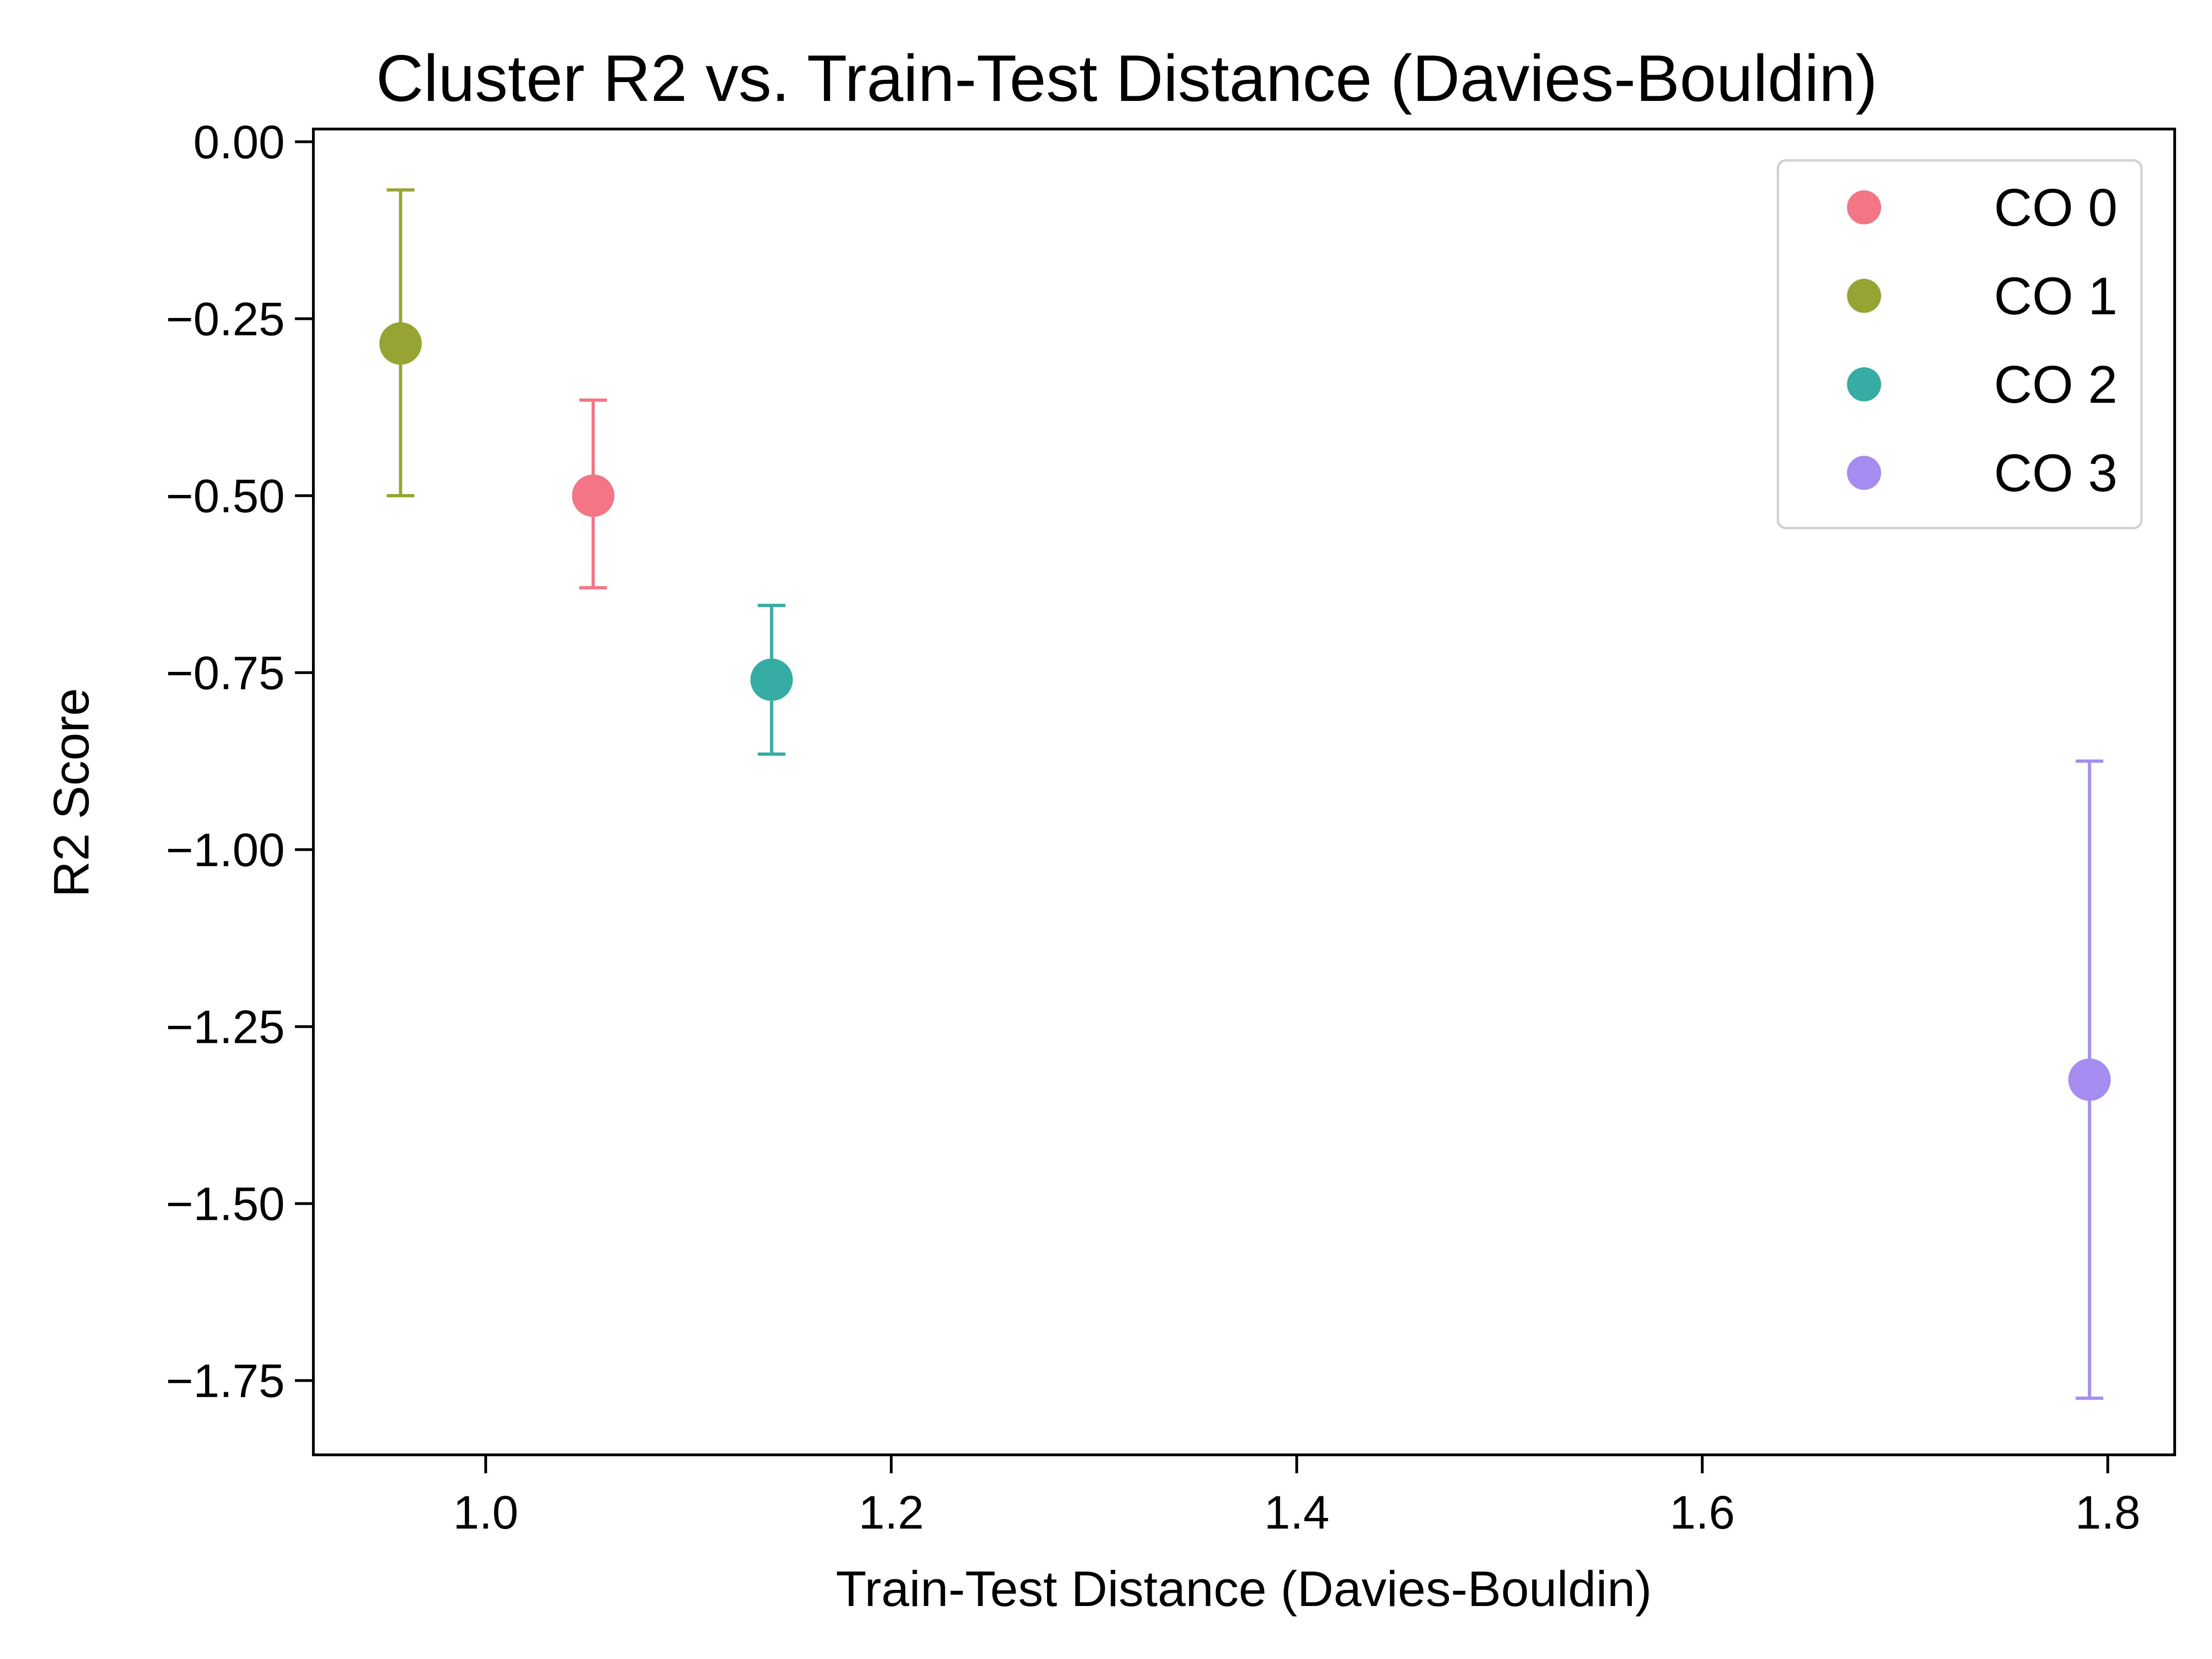 The width and height of the screenshot is (2212, 1659). Describe the element at coordinates (225, 850) in the screenshot. I see `y-tick-label: −1.00` at that location.